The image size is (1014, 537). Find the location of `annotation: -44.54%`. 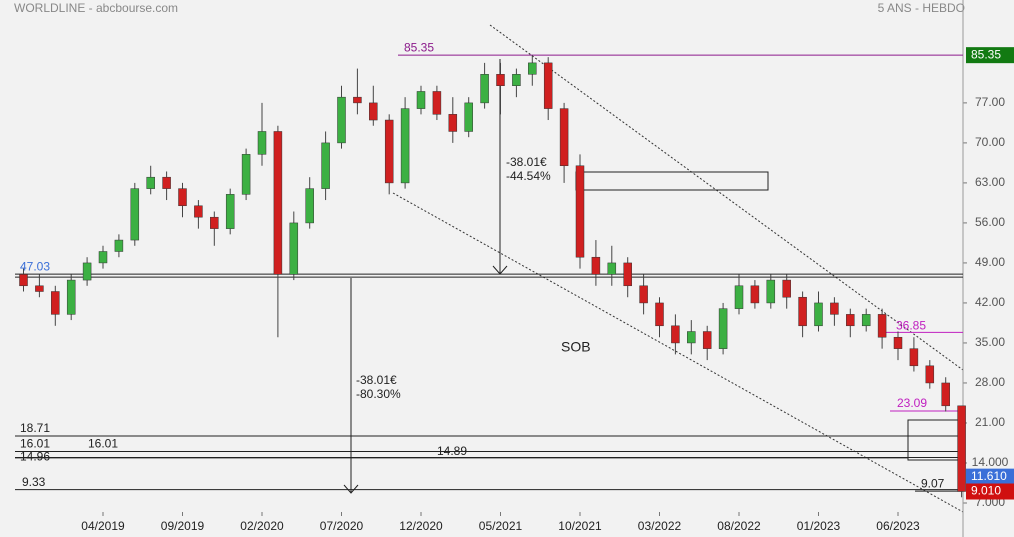

annotation: -44.54% is located at coordinates (528, 176).